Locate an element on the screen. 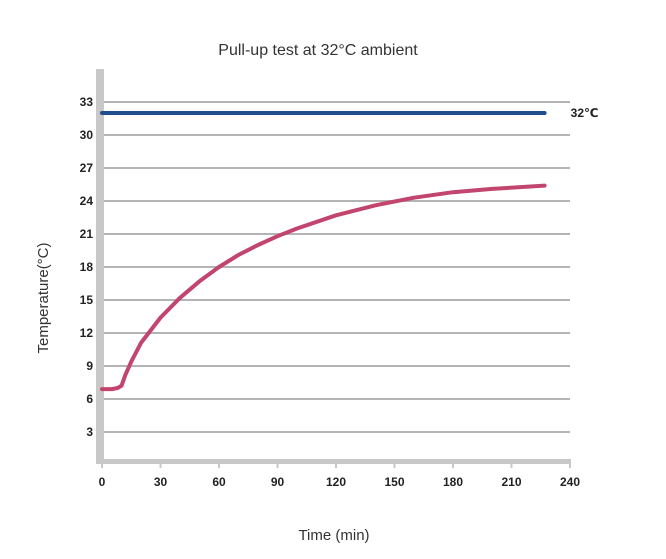  y-tick-label-6: 6 is located at coordinates (89, 399).